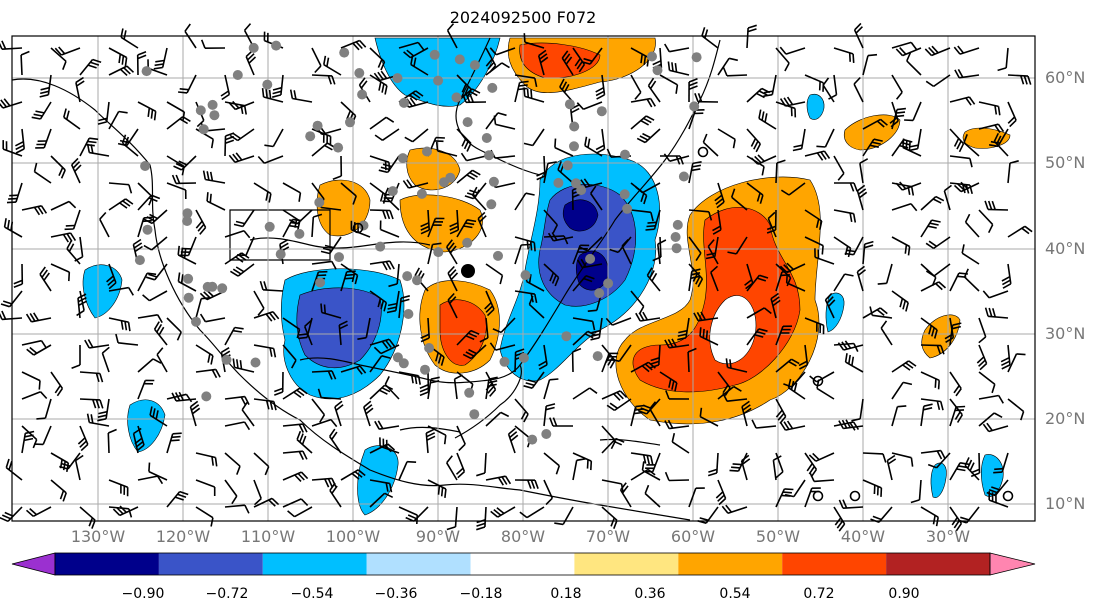 Image resolution: width=1105 pixels, height=615 pixels. What do you see at coordinates (183, 536) in the screenshot?
I see `lon-label-120w: 120°W` at bounding box center [183, 536].